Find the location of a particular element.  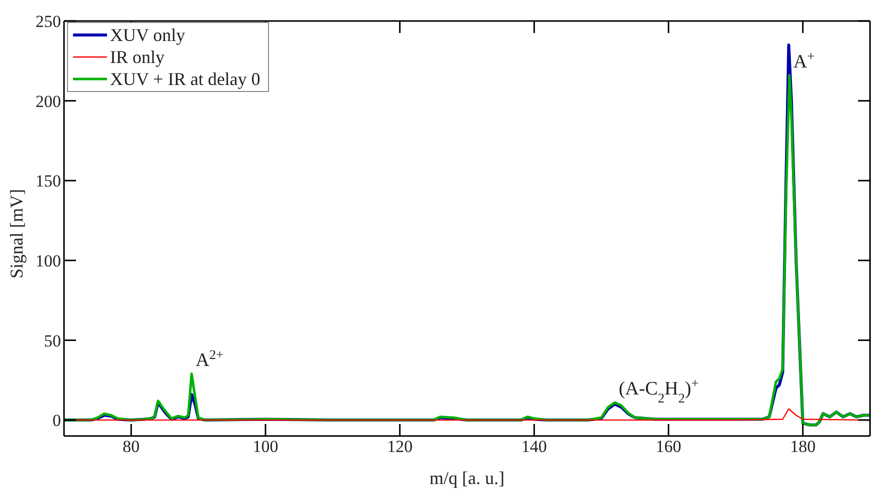

y-tick-label: 250 is located at coordinates (48, 22).